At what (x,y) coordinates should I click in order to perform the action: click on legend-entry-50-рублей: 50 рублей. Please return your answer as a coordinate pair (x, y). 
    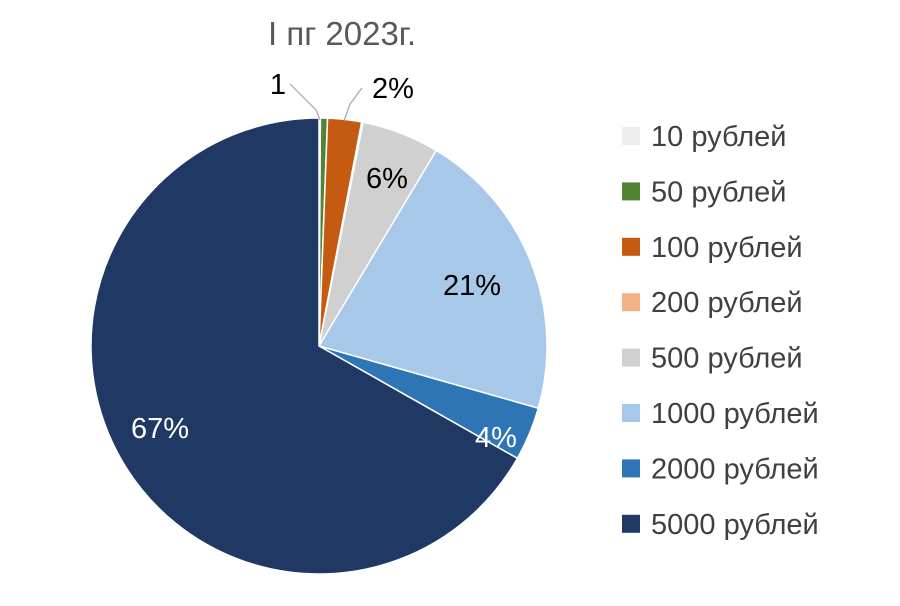
    Looking at the image, I should click on (719, 192).